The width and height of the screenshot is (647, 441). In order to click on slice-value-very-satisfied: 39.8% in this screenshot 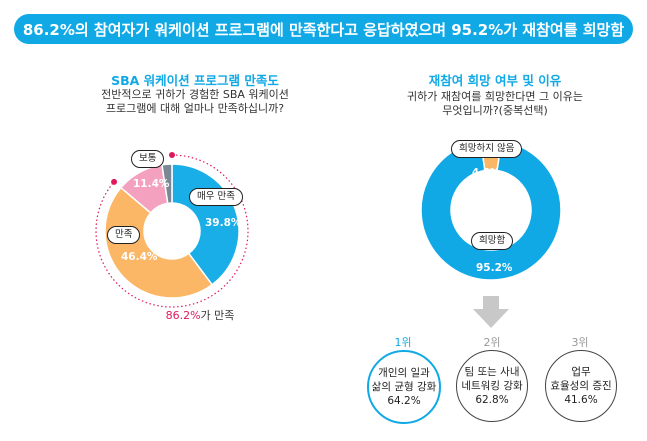, I will do `click(223, 223)`.